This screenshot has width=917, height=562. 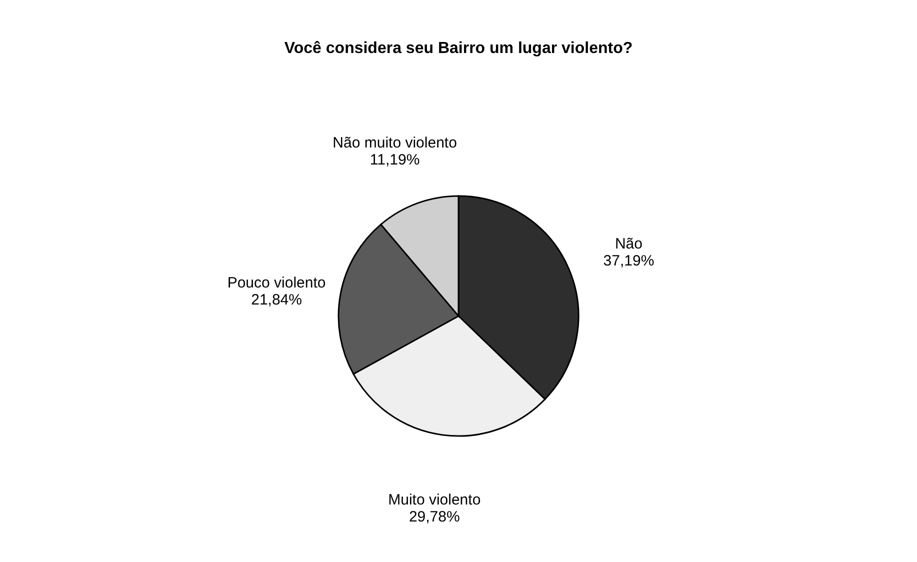 What do you see at coordinates (276, 300) in the screenshot?
I see `data-label: 21,84%` at bounding box center [276, 300].